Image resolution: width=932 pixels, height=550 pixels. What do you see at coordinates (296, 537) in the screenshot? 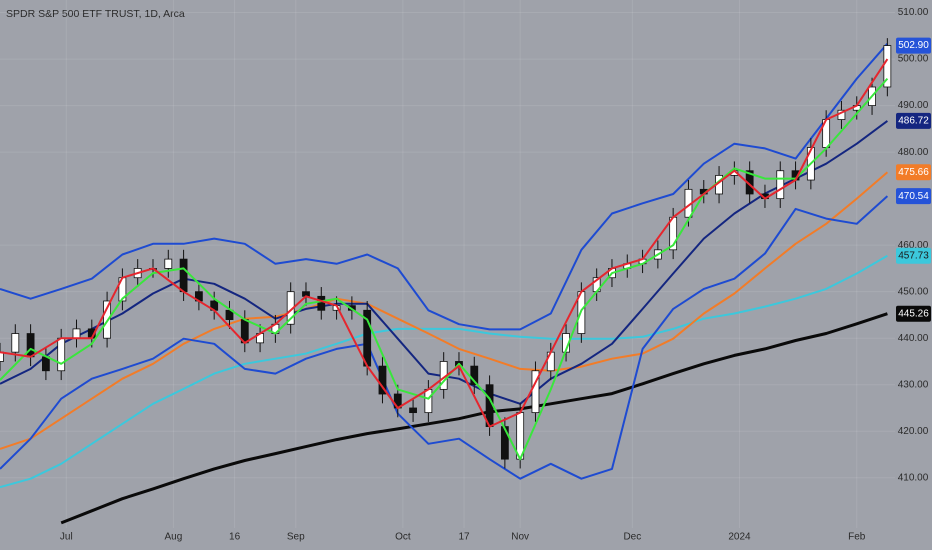
I see `x-tick-label: Sep` at bounding box center [296, 537].